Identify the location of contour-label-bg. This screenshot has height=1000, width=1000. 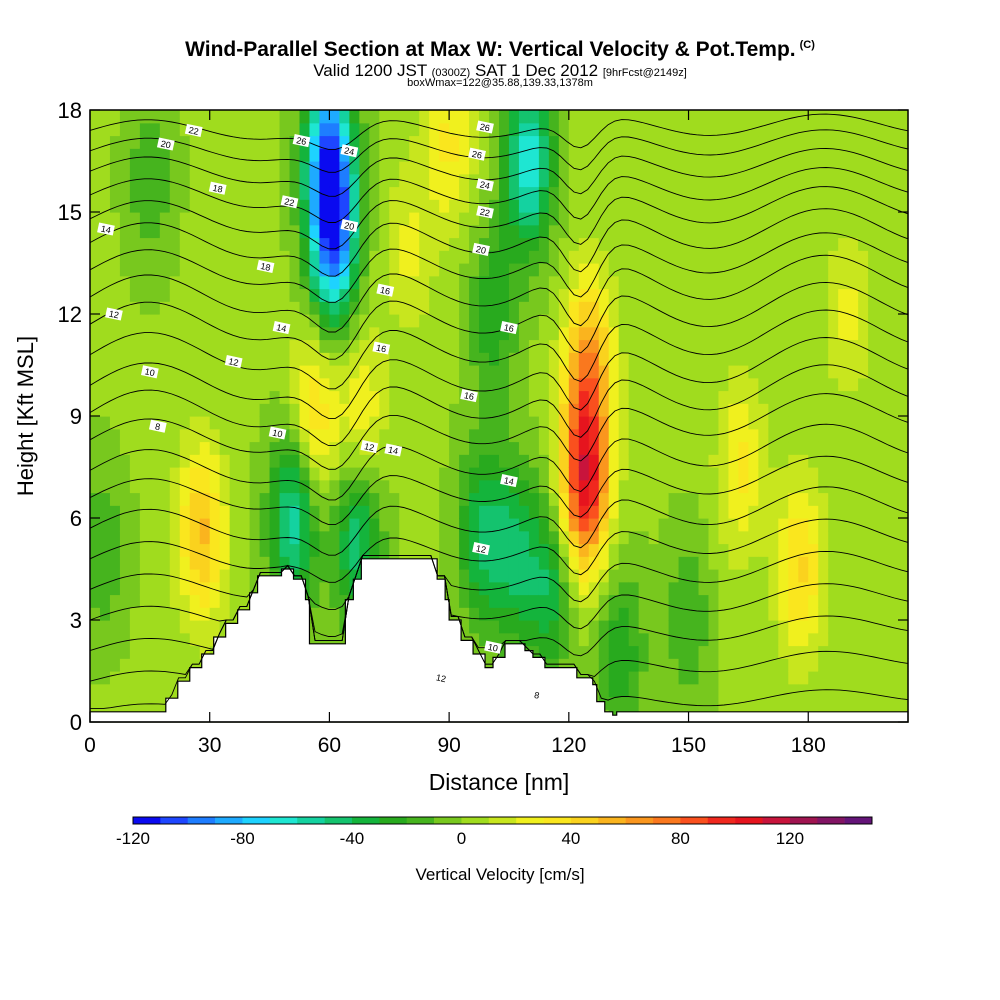
(369, 447).